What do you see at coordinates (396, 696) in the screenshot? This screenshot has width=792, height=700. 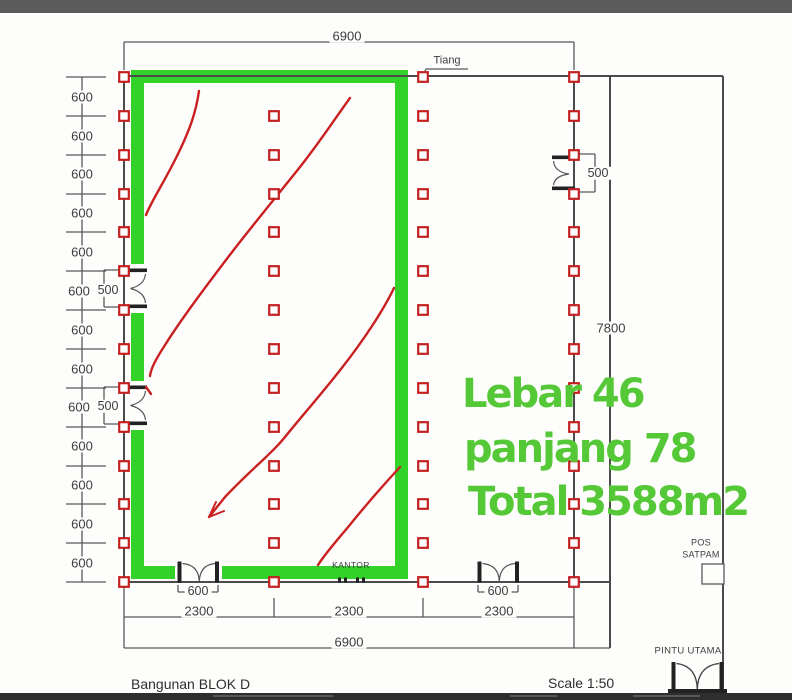 I see `bottom-status-bar` at bounding box center [396, 696].